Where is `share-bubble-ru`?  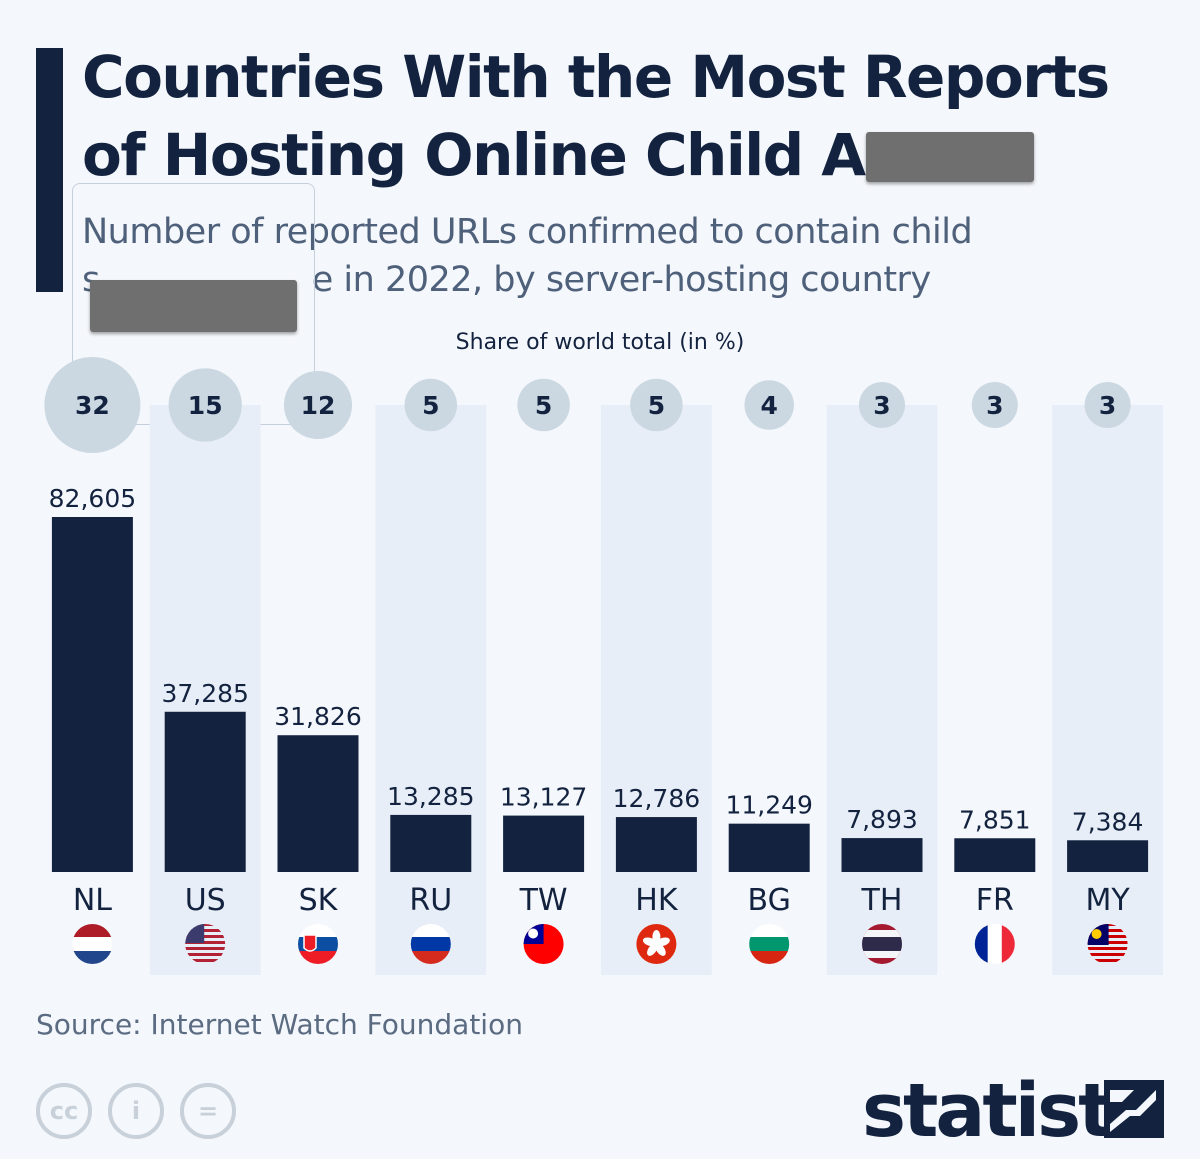
share-bubble-ru is located at coordinates (431, 405).